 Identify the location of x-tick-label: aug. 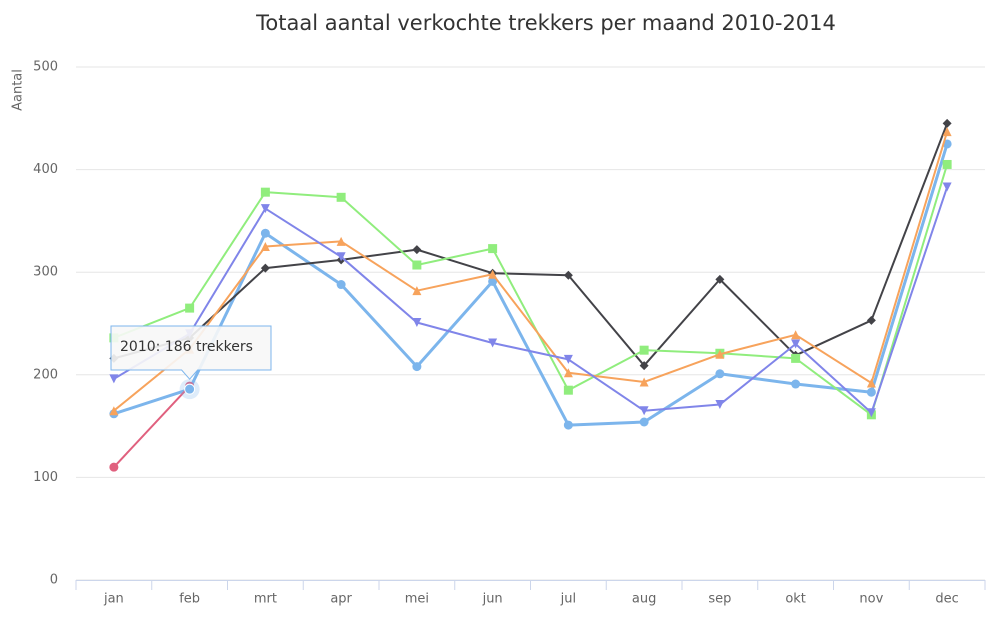
(644, 599).